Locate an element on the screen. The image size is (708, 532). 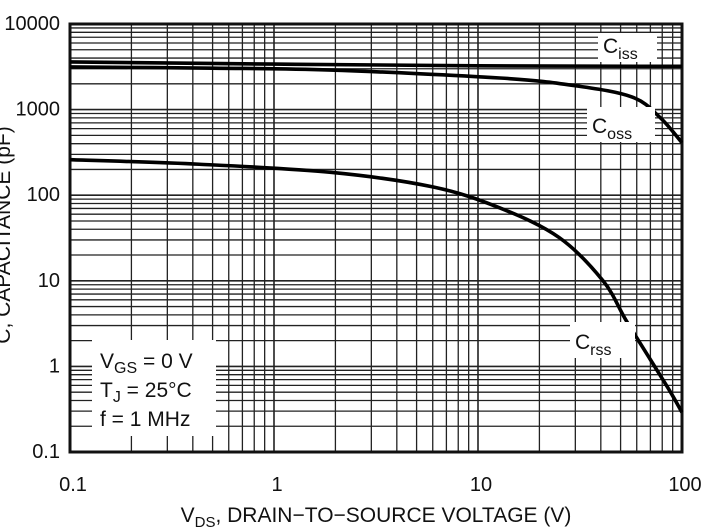
series-label-coss: Coss is located at coordinates (612, 129).